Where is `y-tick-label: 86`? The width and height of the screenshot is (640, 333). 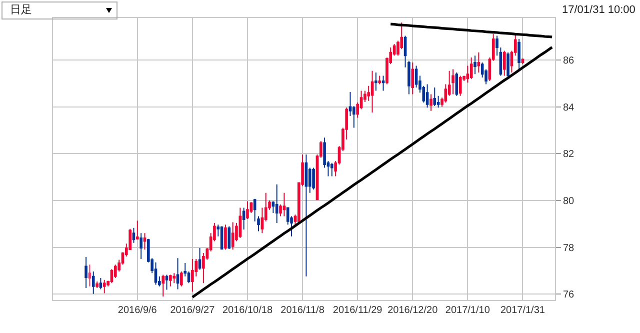
y-tick-label: 86 is located at coordinates (569, 61).